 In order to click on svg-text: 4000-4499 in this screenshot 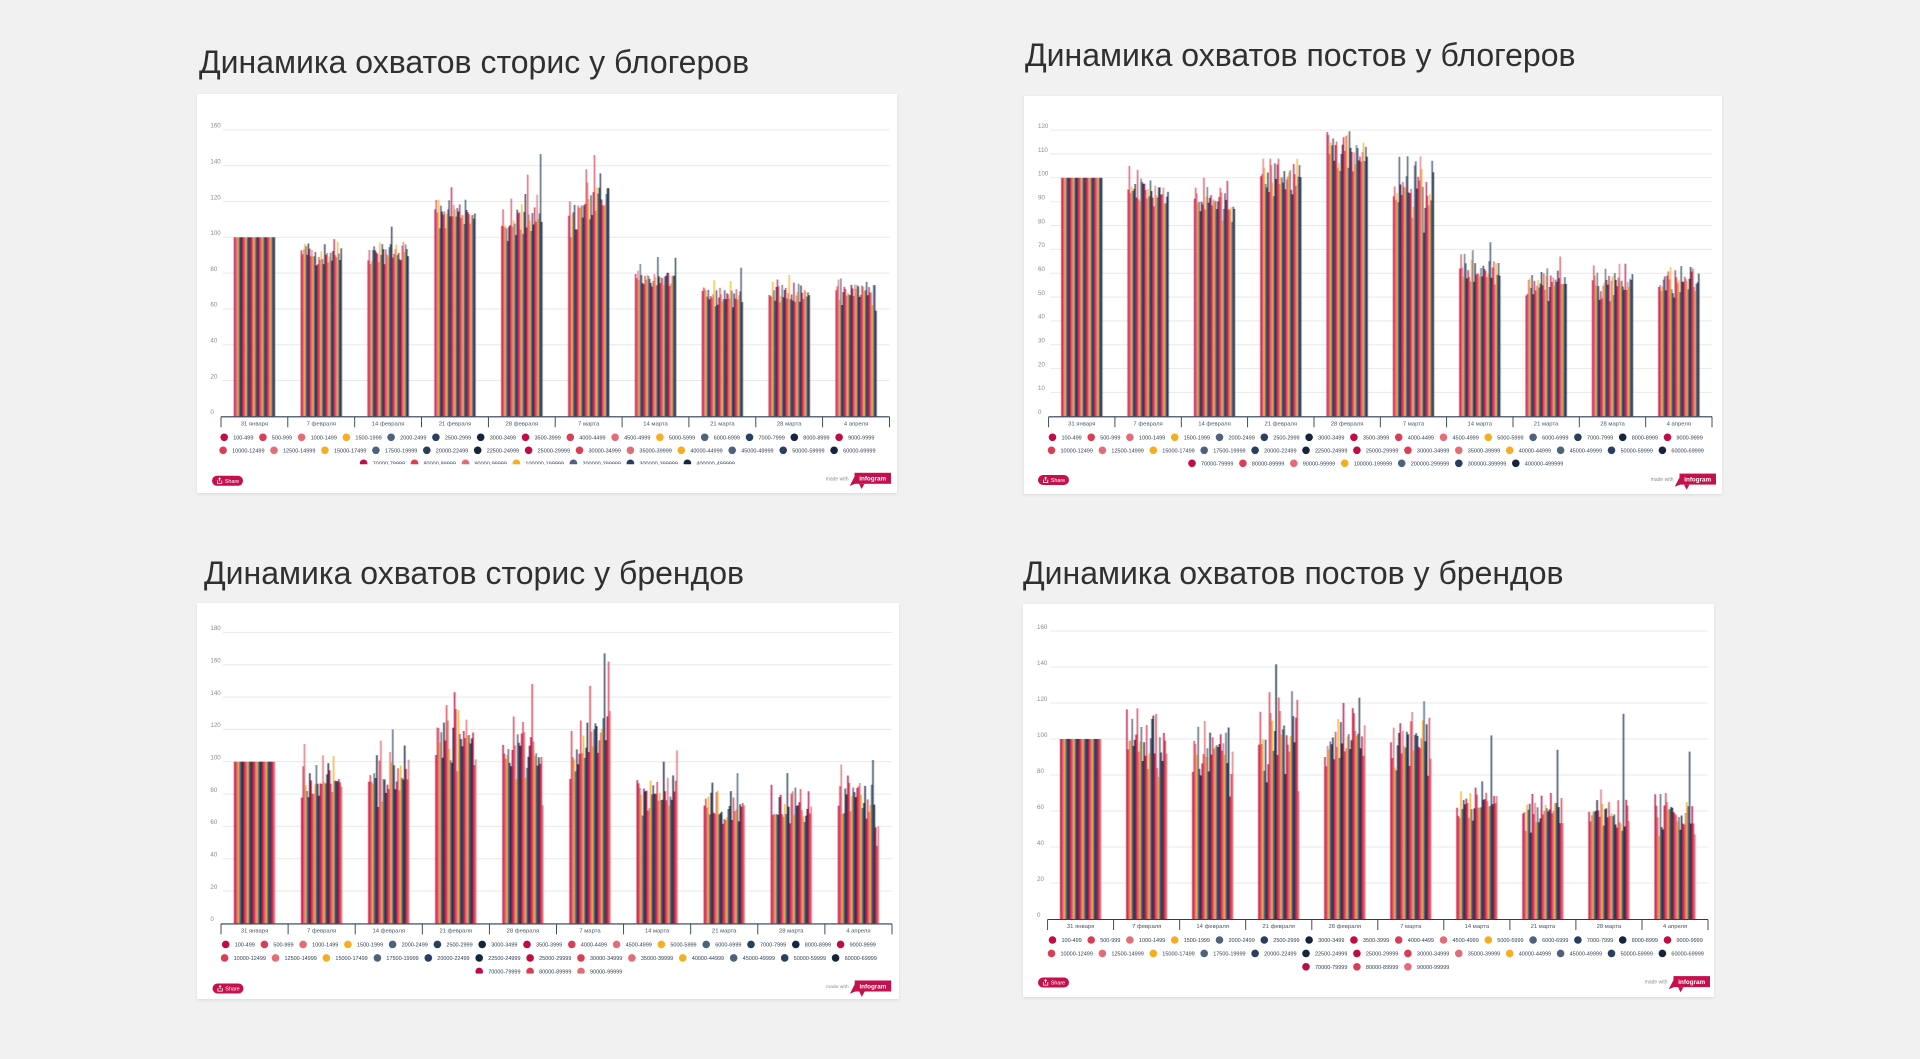, I will do `click(1421, 941)`.